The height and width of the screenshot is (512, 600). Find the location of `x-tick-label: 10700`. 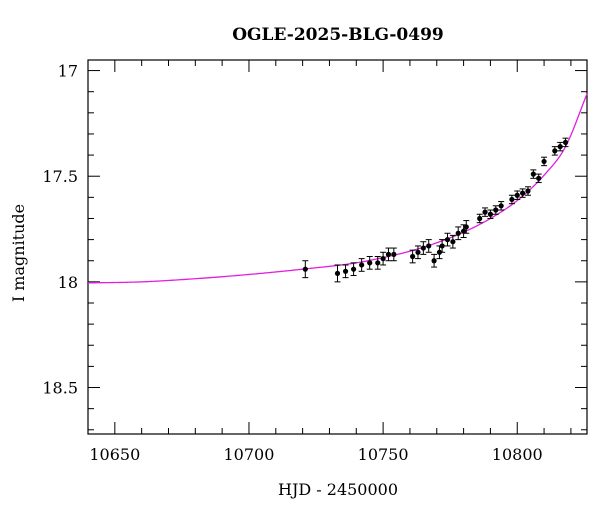

x-tick-label: 10700 is located at coordinates (249, 454).